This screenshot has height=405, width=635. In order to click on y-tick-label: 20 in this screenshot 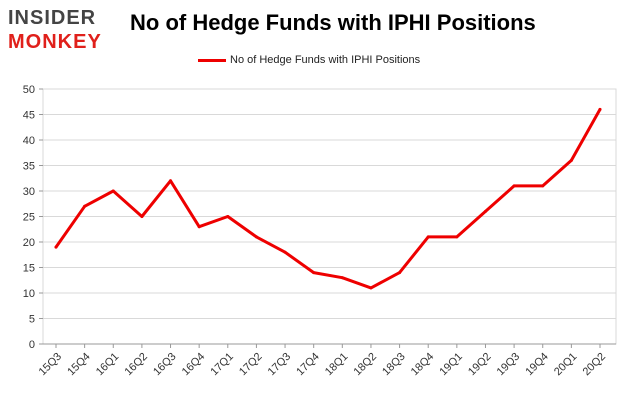, I will do `click(29, 243)`.